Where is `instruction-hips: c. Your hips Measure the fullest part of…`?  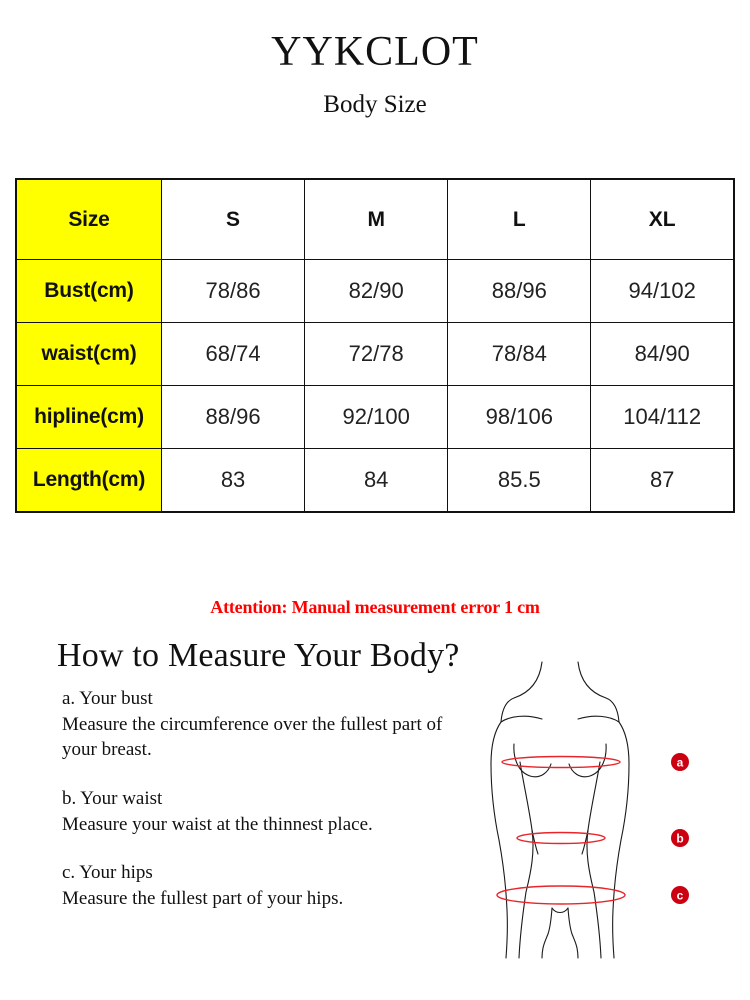
instruction-hips: c. Your hips Measure the fullest part of… is located at coordinates (272, 885).